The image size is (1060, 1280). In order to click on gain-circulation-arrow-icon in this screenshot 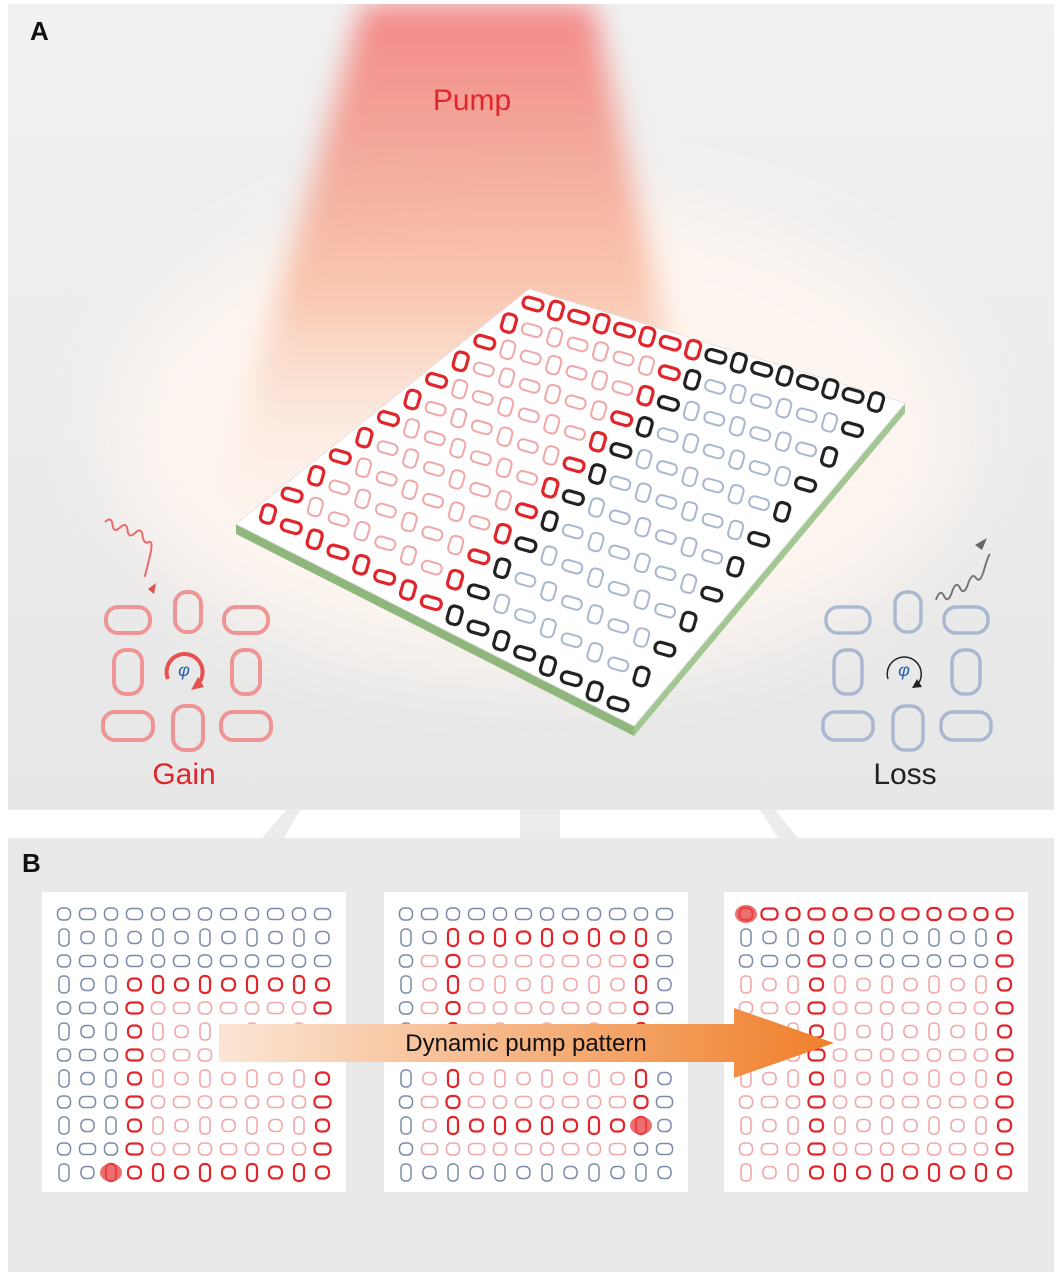, I will do `click(184, 669)`.